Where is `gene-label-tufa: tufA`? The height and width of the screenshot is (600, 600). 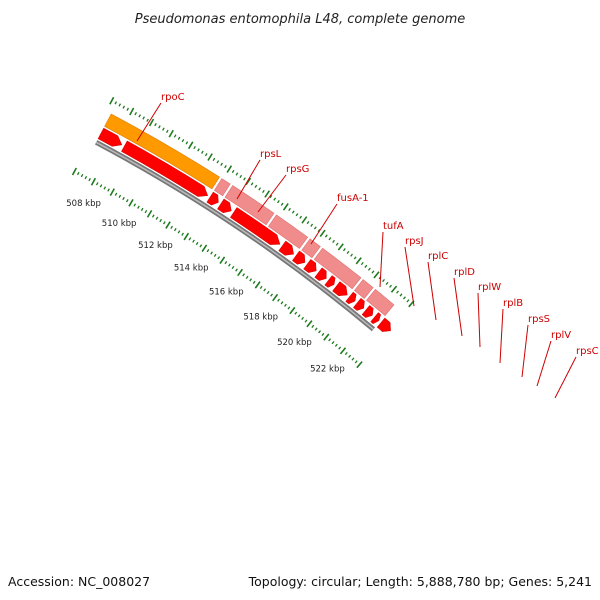 gene-label-tufa: tufA is located at coordinates (393, 226).